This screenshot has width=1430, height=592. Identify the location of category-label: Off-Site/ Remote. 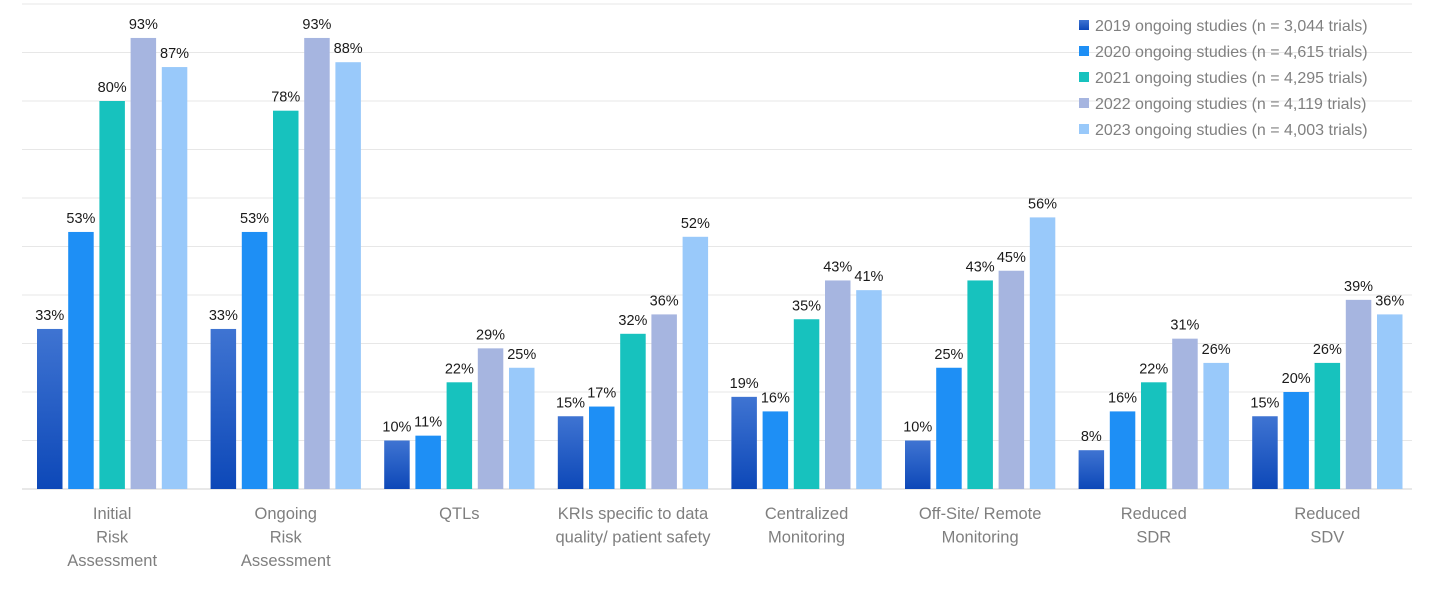
(980, 514).